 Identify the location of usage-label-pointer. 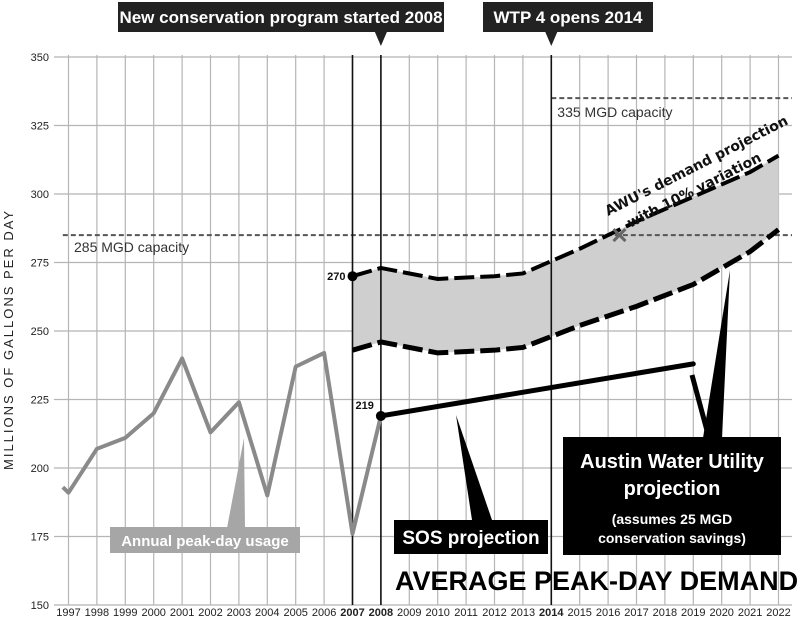
(236, 483).